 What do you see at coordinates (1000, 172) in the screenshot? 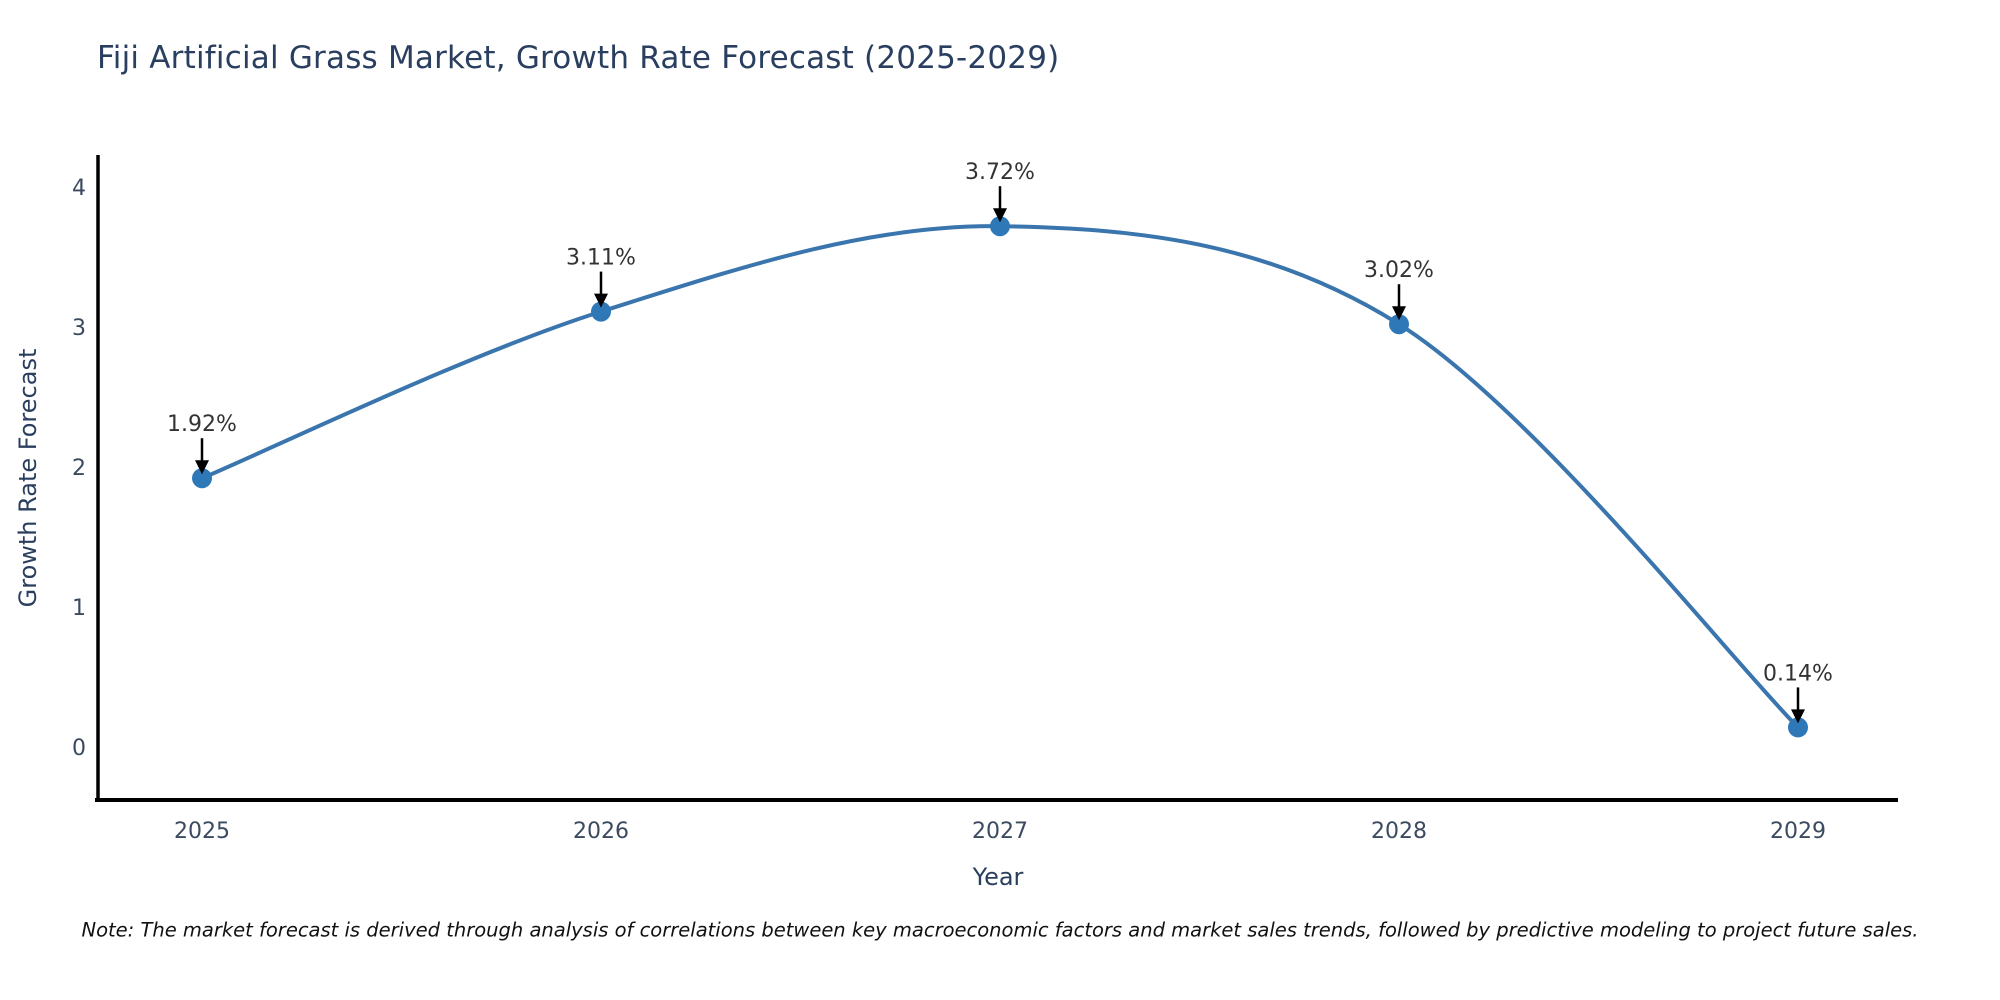
I see `data-label: 3.72%` at bounding box center [1000, 172].